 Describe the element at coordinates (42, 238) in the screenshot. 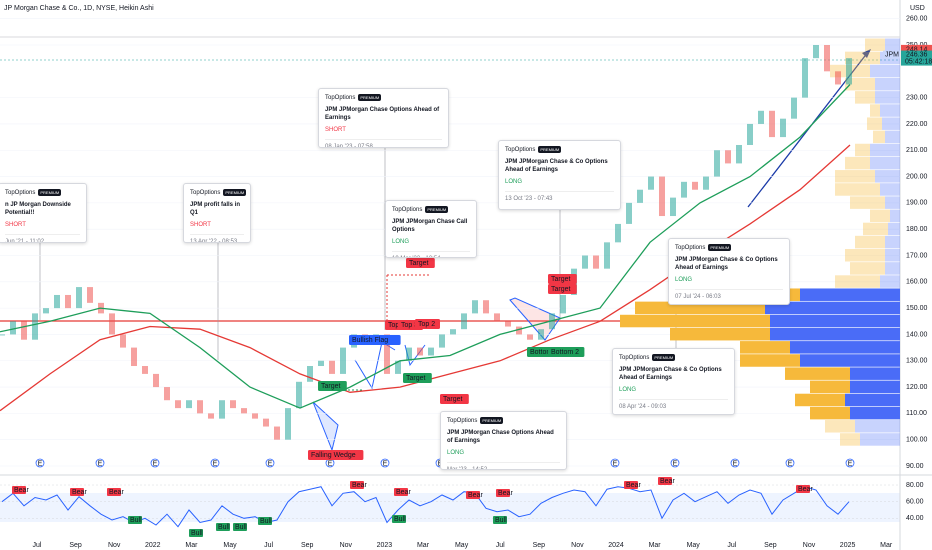

I see `card-date: Jun '21 - 11:02` at that location.